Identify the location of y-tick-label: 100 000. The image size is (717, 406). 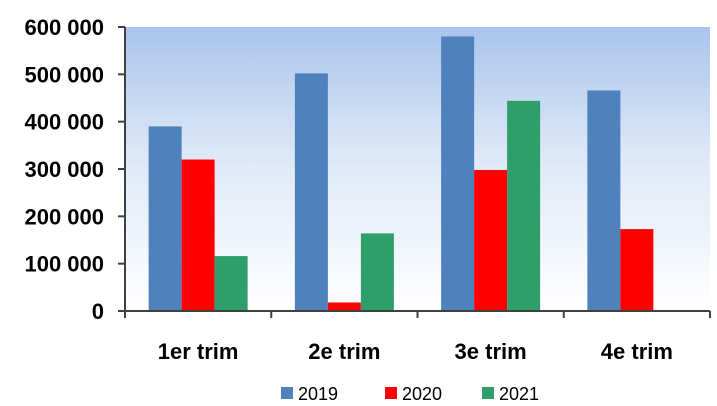
(64, 264).